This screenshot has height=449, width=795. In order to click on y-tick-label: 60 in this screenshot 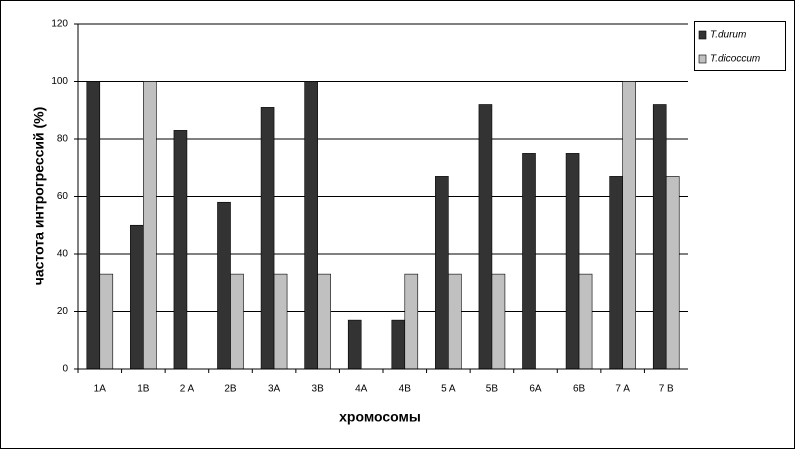, I will do `click(63, 196)`.